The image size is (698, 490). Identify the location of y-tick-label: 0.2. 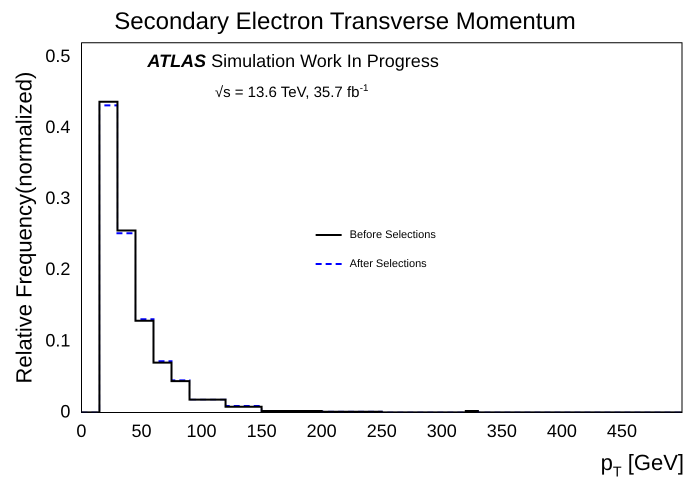
(57, 269).